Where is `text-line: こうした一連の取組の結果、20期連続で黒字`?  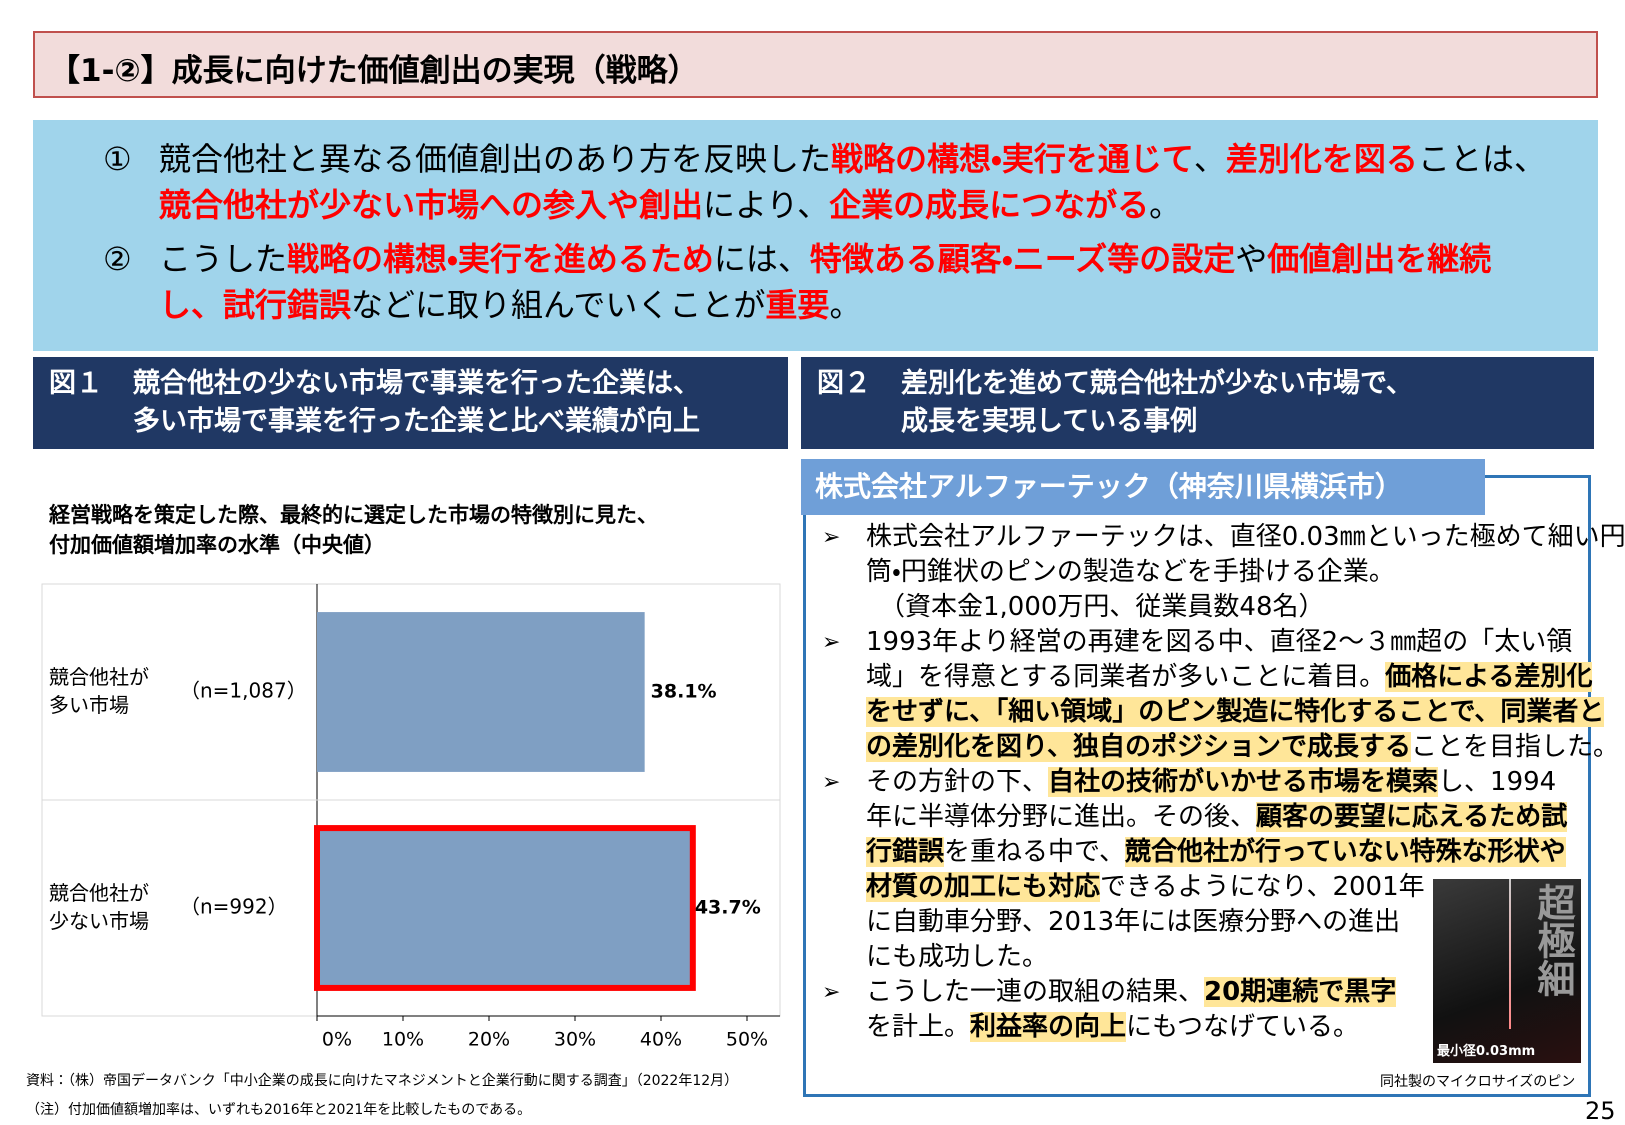 text-line: こうした一連の取組の結果、20期連続で黒字 is located at coordinates (1229, 992).